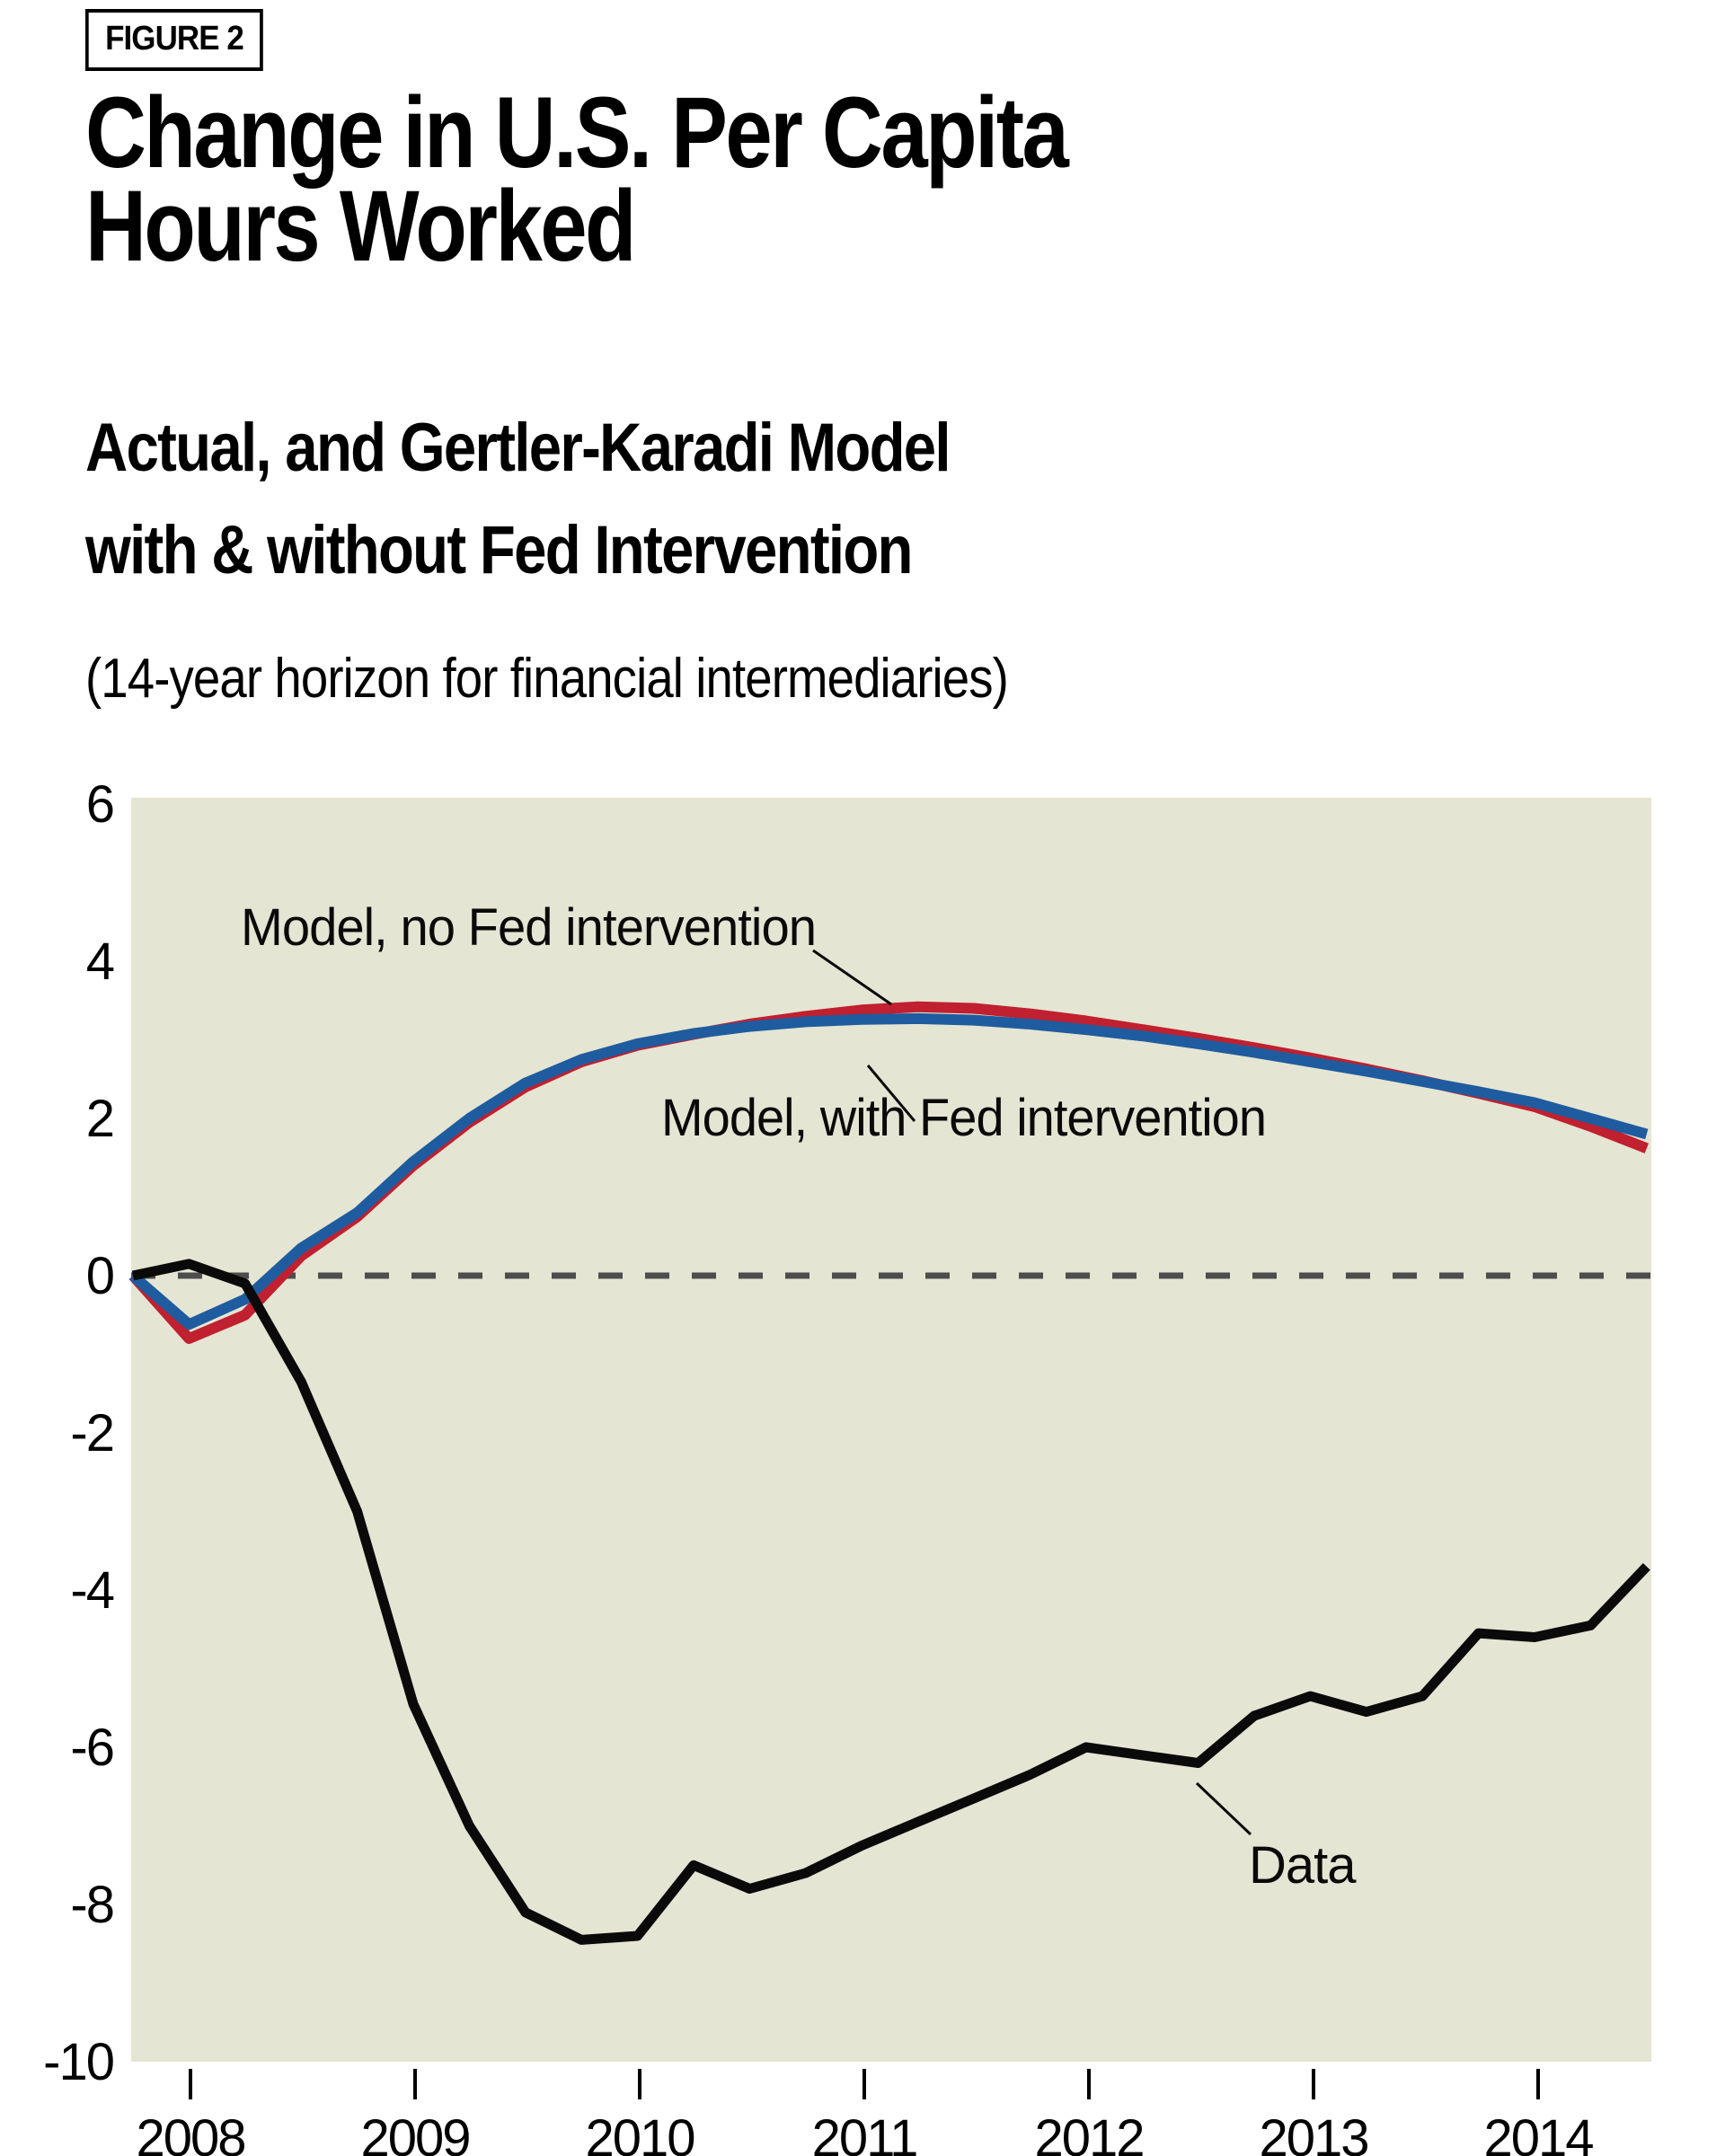  I want to click on x-axis-label: 2008, so click(190, 2132).